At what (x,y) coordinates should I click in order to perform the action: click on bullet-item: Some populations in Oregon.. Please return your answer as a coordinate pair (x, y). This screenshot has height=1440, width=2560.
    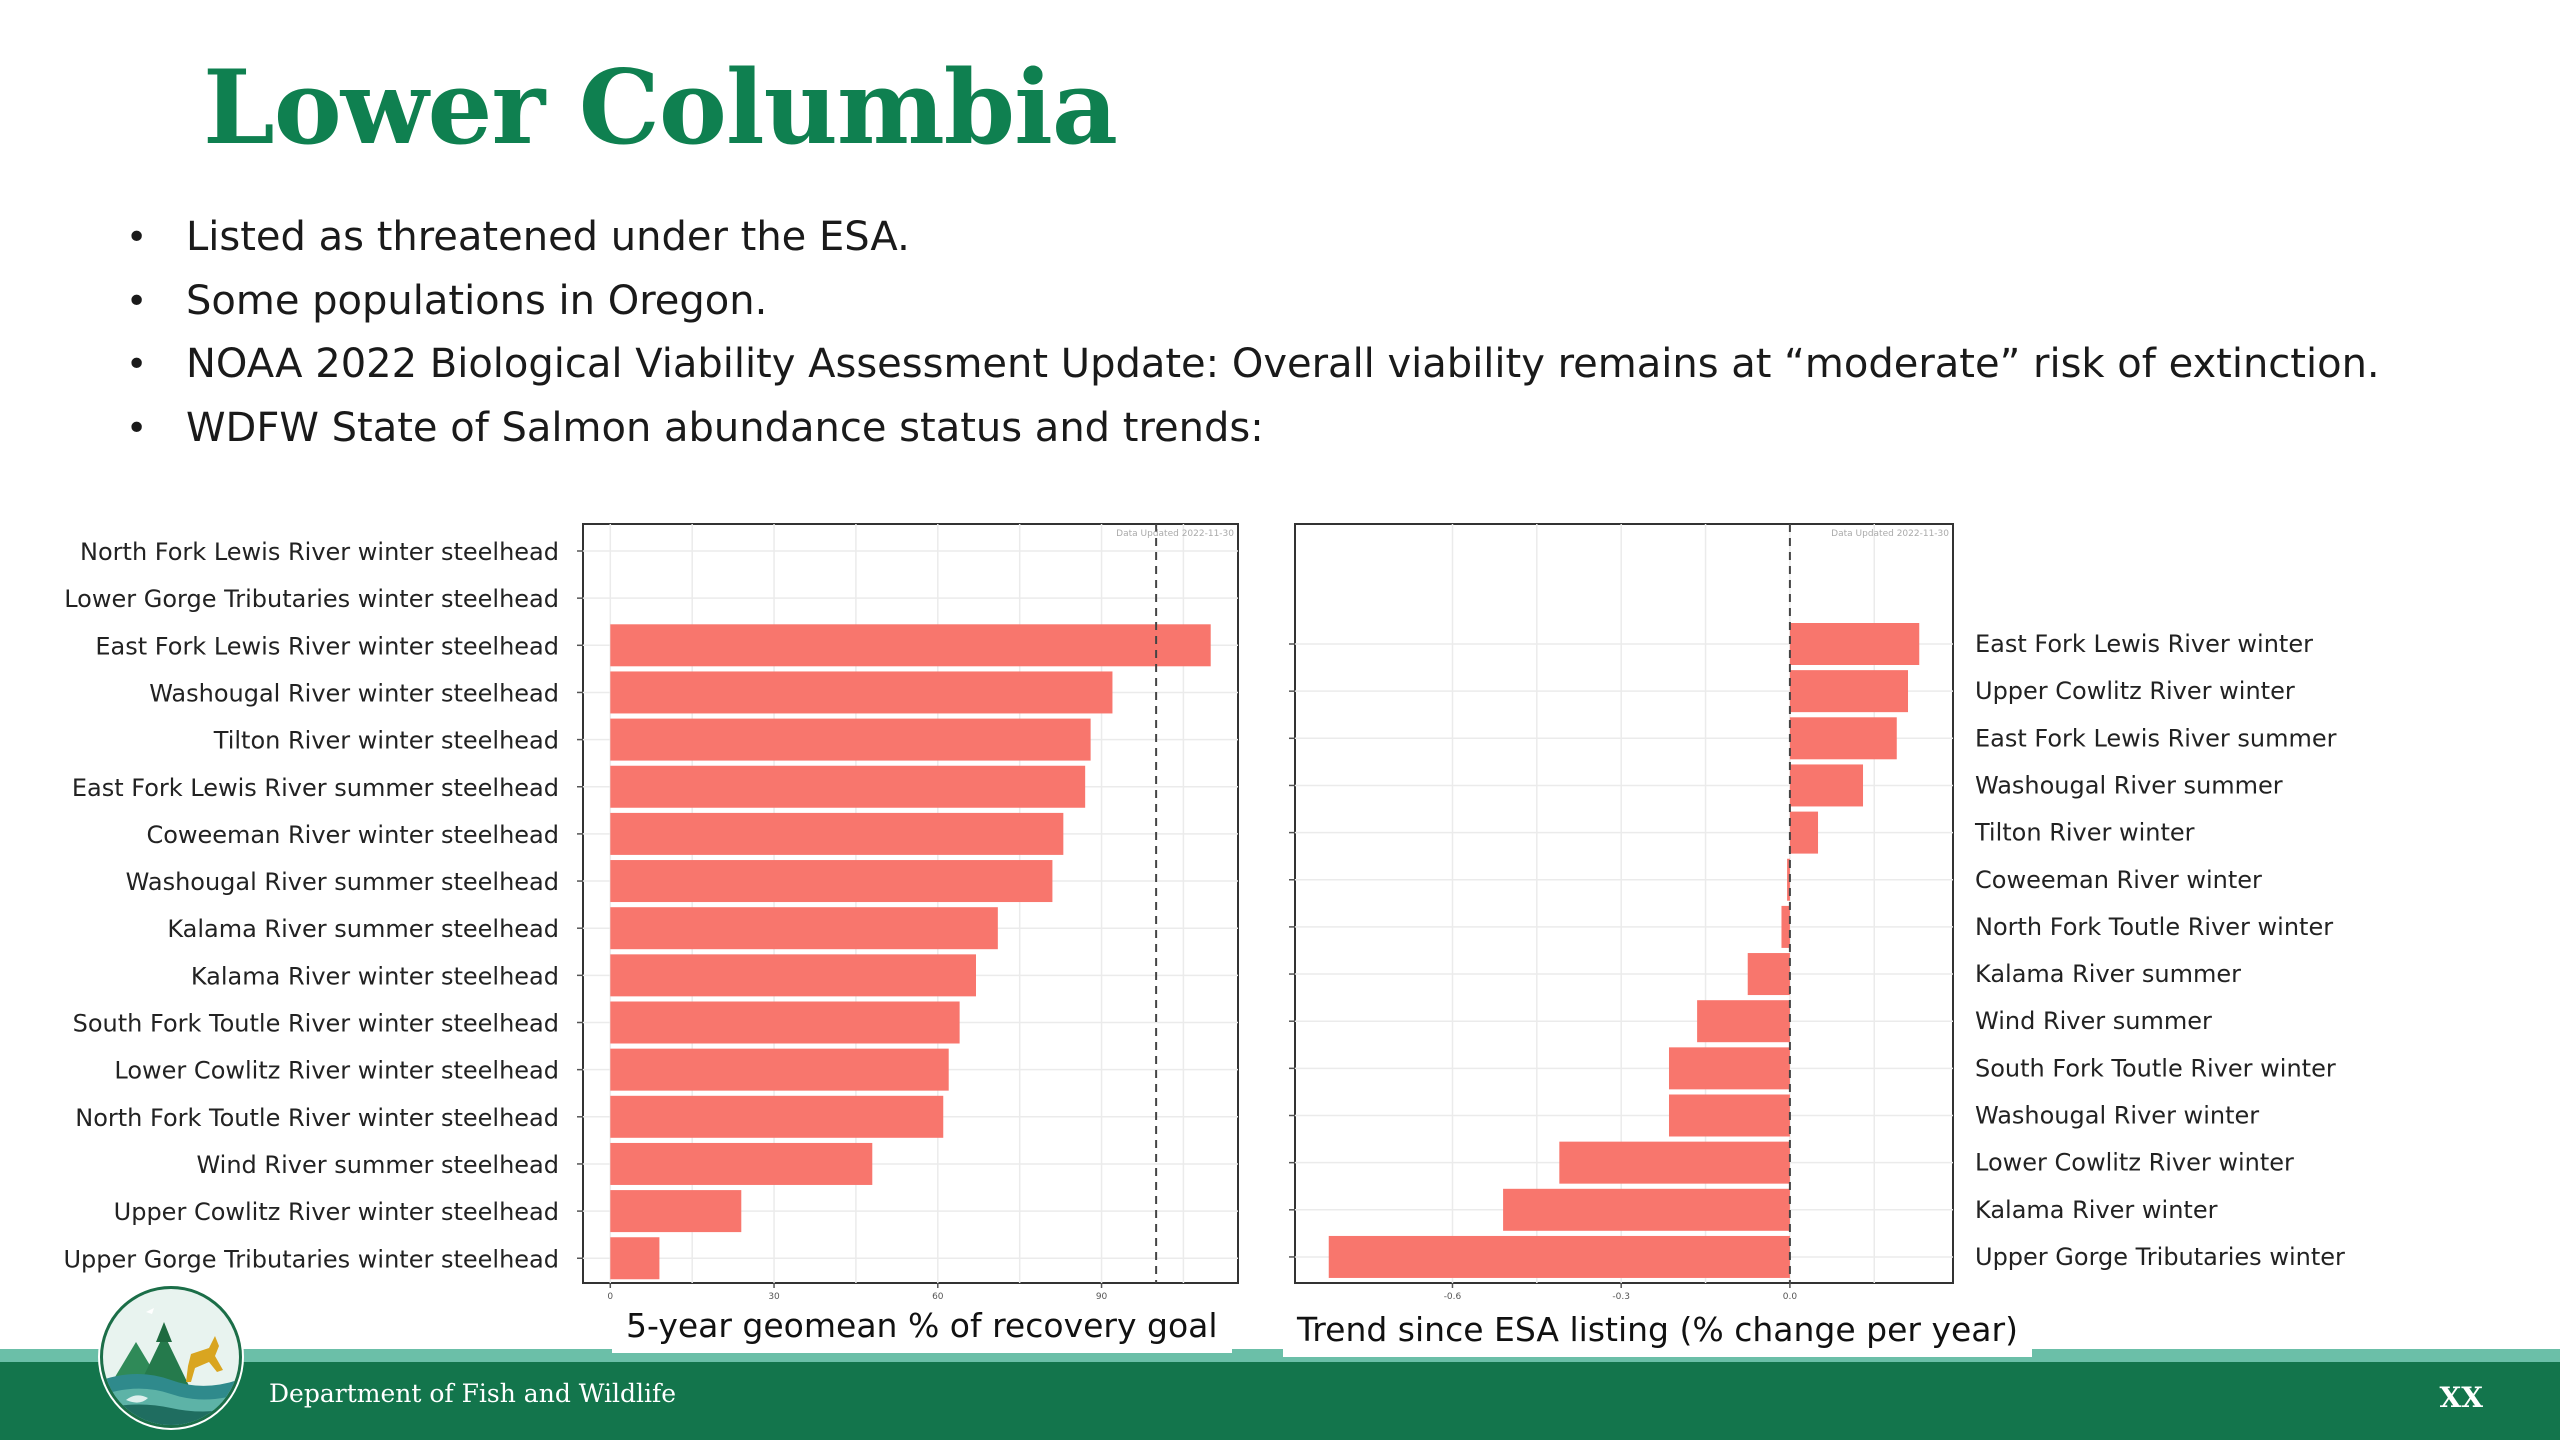
    Looking at the image, I should click on (1253, 302).